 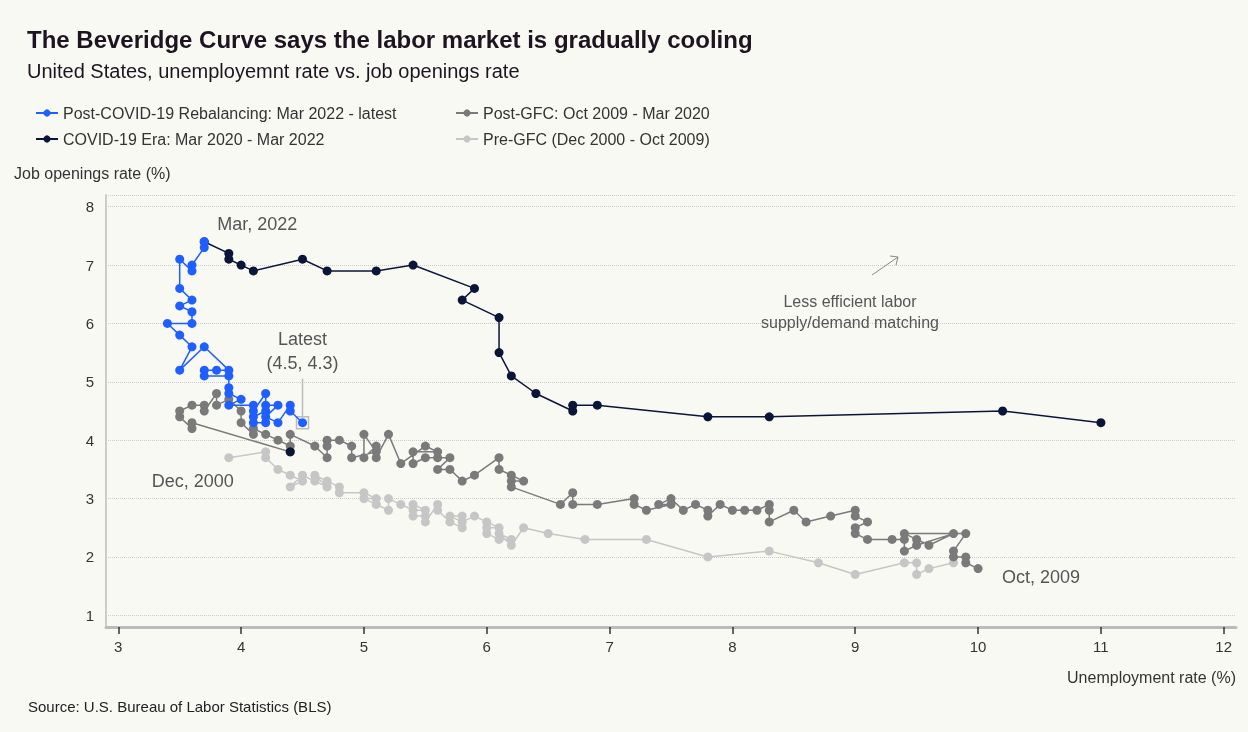 What do you see at coordinates (609, 646) in the screenshot?
I see `x-tick-label: 7` at bounding box center [609, 646].